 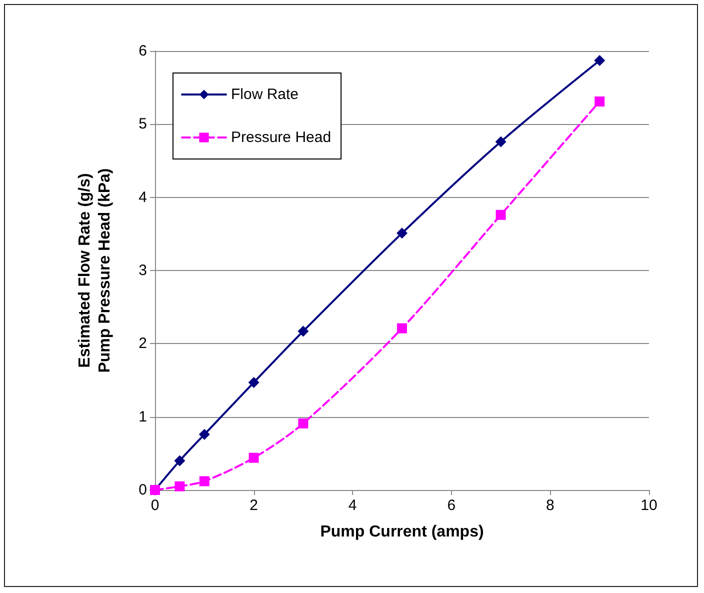 I want to click on y-tick-label: 2, so click(x=142, y=343).